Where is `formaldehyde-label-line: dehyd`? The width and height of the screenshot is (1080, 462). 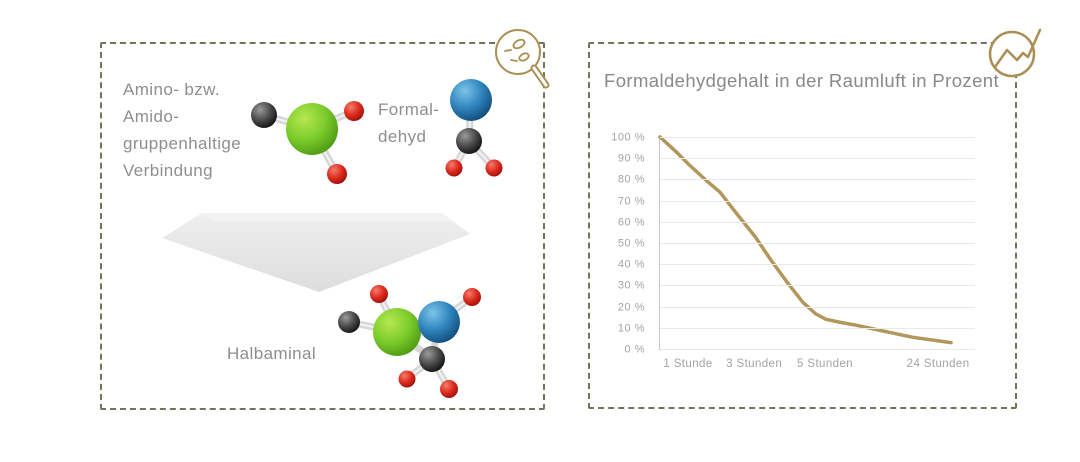 formaldehyde-label-line: dehyd is located at coordinates (402, 136).